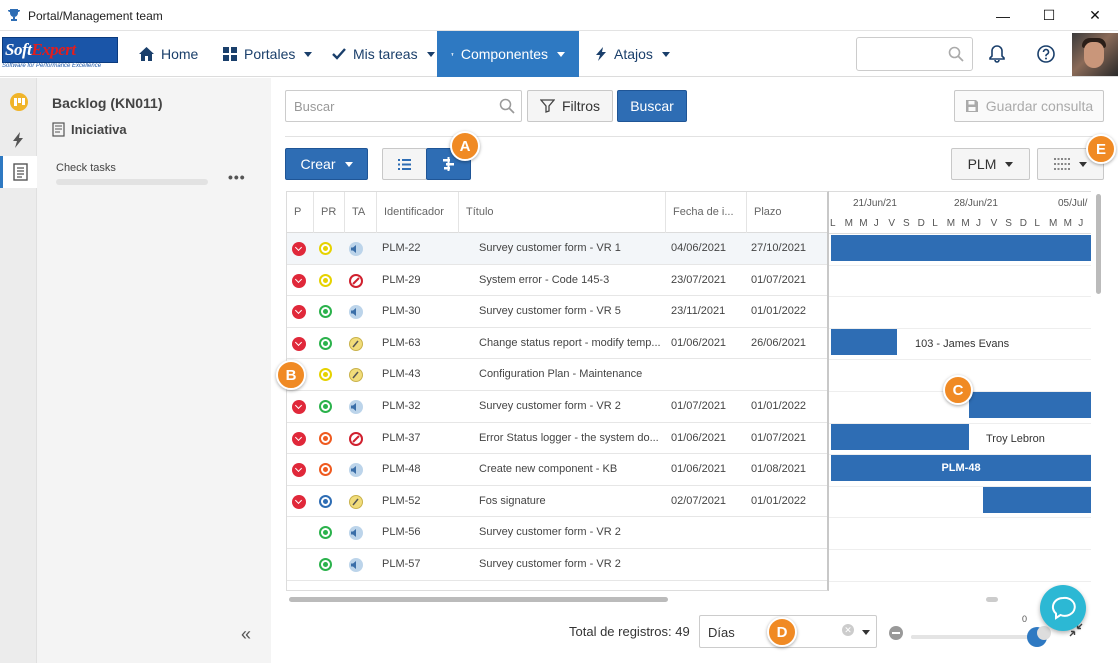 The width and height of the screenshot is (1118, 663). I want to click on gantt-bar-plm-48: PLM-48, so click(961, 468).